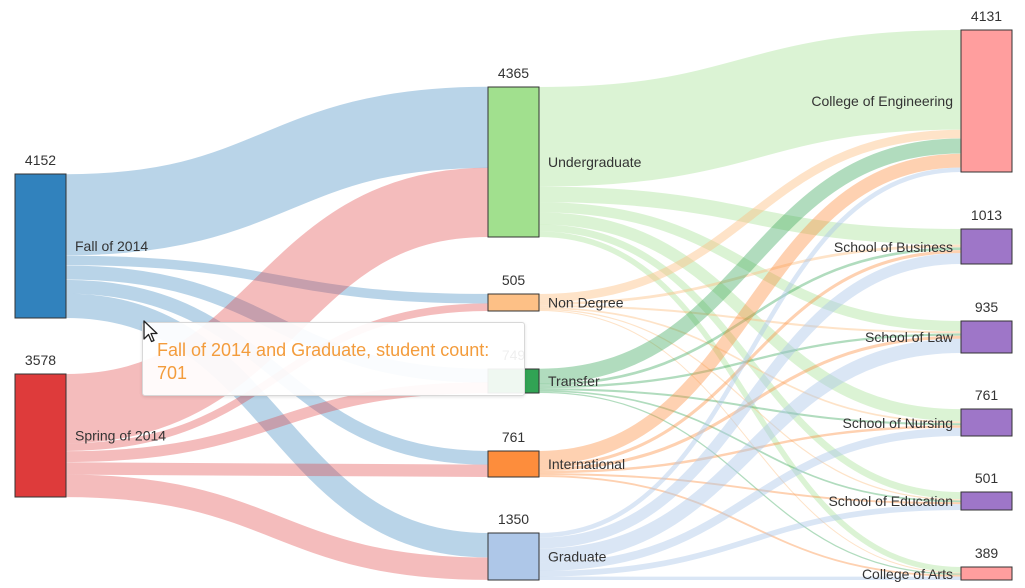 The width and height of the screenshot is (1025, 588). I want to click on link-undergraduate-to-nursing, so click(750, 317).